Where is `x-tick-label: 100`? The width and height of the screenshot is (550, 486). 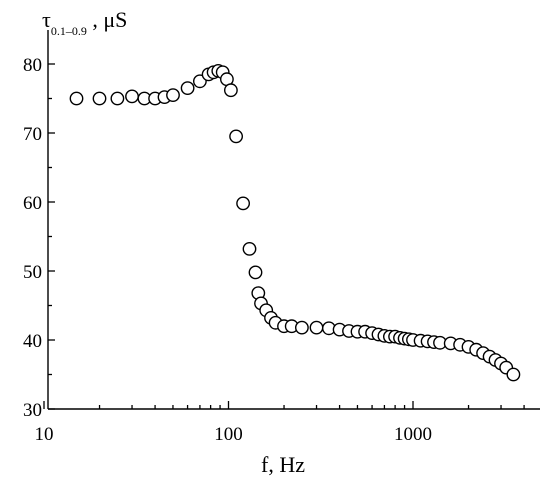
x-tick-label: 100 is located at coordinates (228, 434).